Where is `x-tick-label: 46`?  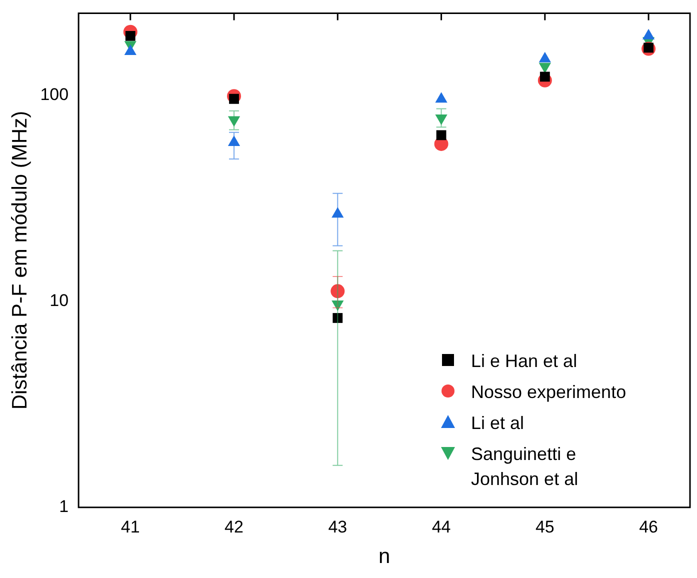
x-tick-label: 46 is located at coordinates (648, 526).